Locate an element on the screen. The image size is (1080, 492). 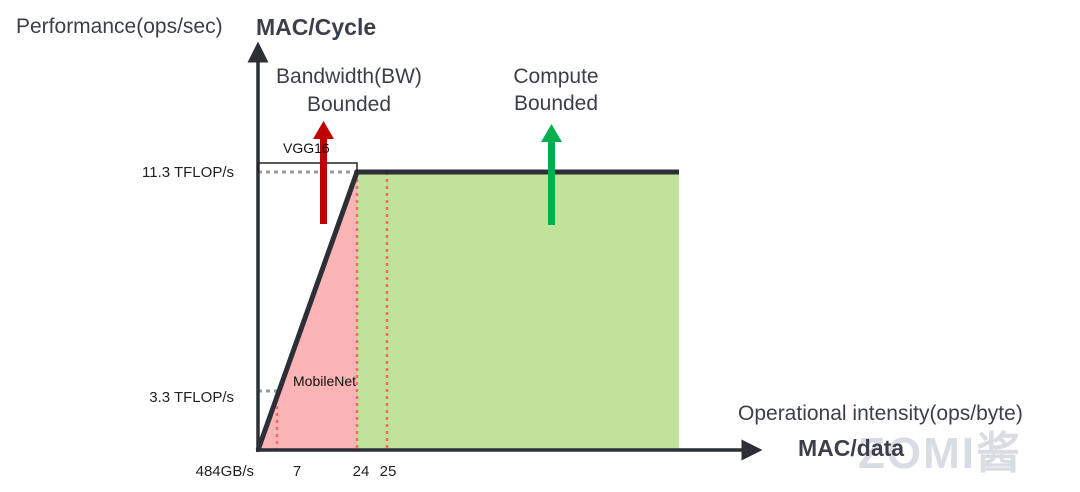
vgg16-bracket is located at coordinates (307, 167).